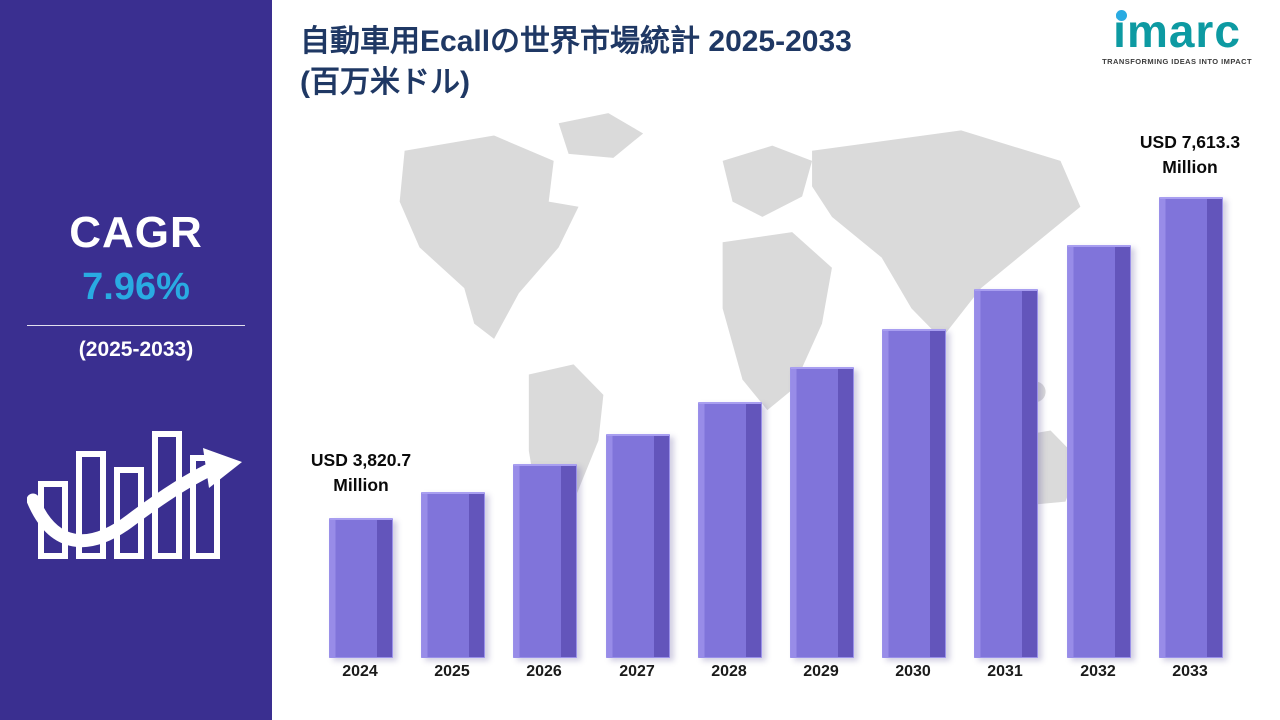 This screenshot has width=1280, height=720. What do you see at coordinates (729, 671) in the screenshot?
I see `x-tick-2028: 2028` at bounding box center [729, 671].